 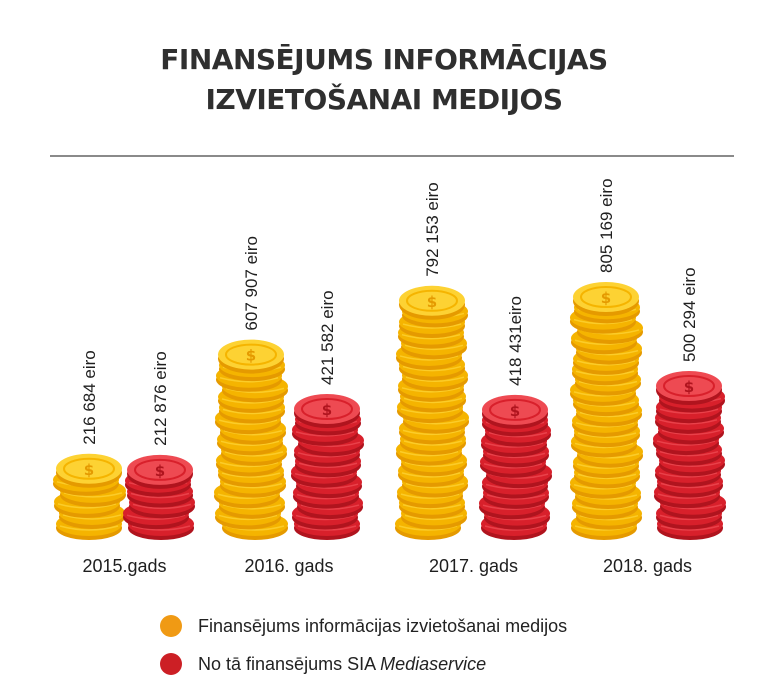 I want to click on coin-stack-mediaservice-1: $, so click(x=159, y=497).